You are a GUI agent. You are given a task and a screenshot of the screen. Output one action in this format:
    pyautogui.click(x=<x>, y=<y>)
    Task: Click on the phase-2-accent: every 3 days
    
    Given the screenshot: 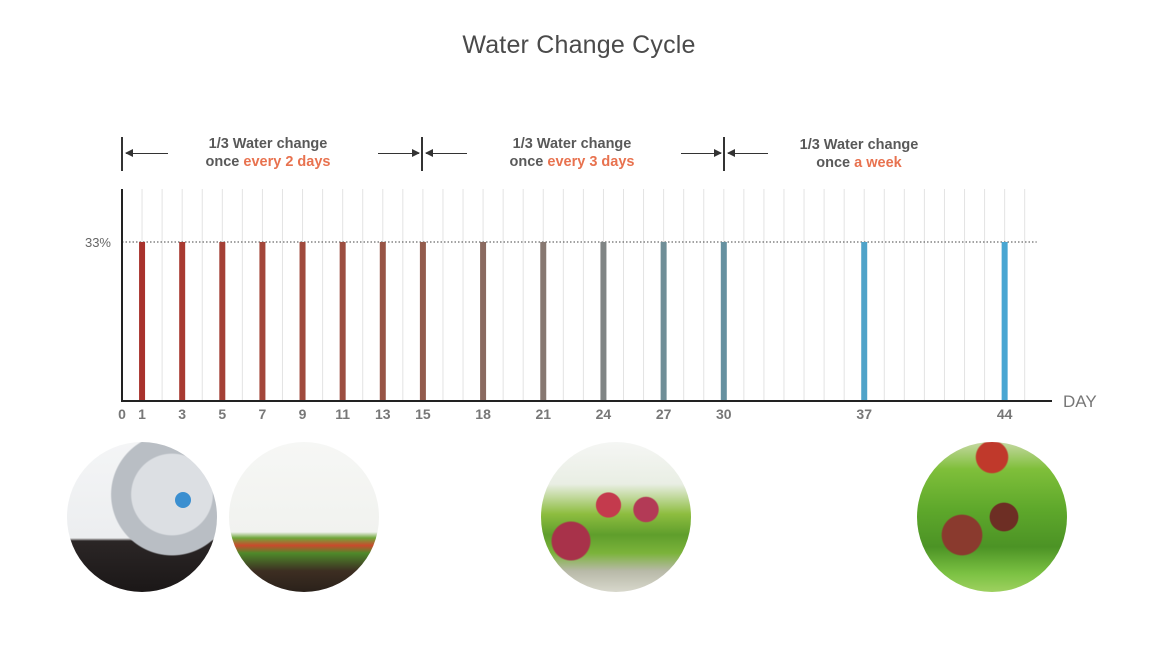 What is the action you would take?
    pyautogui.click(x=591, y=162)
    